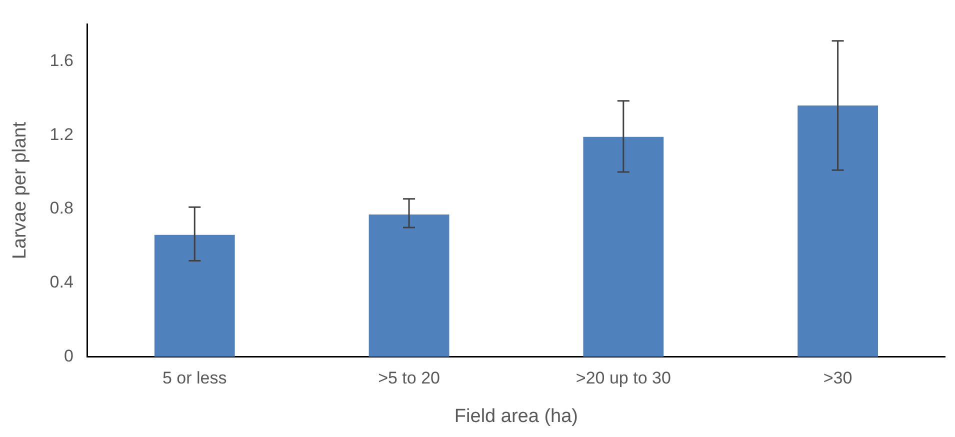  I want to click on y-tick-label: 1.6, so click(62, 60).